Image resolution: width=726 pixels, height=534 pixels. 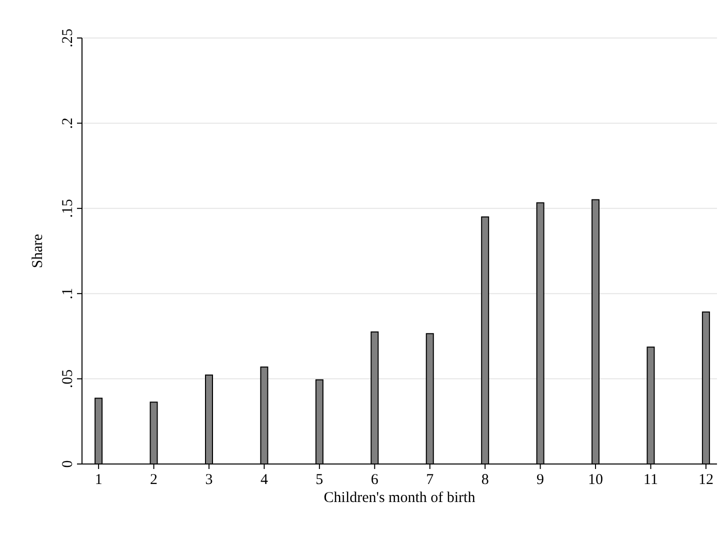 I want to click on x-axis-title: Children's month of birth, so click(x=400, y=498).